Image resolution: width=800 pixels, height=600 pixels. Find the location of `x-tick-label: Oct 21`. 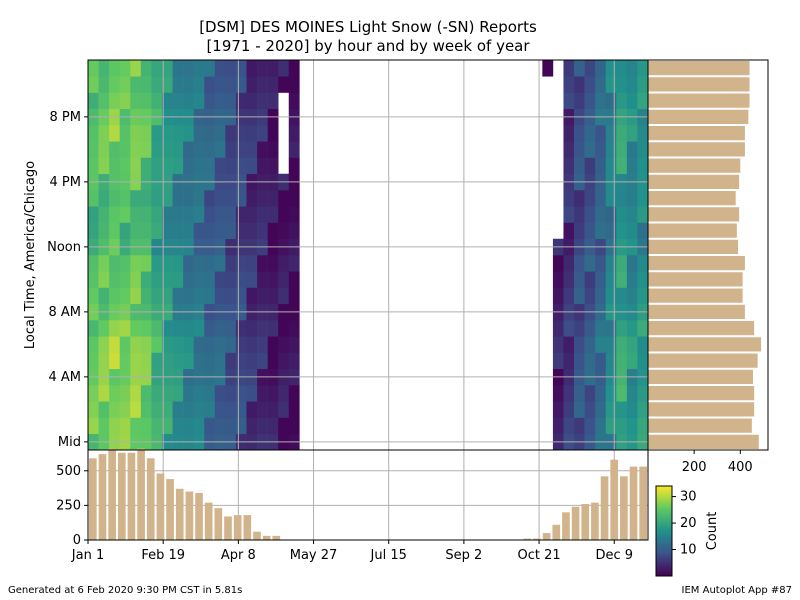

x-tick-label: Oct 21 is located at coordinates (538, 555).